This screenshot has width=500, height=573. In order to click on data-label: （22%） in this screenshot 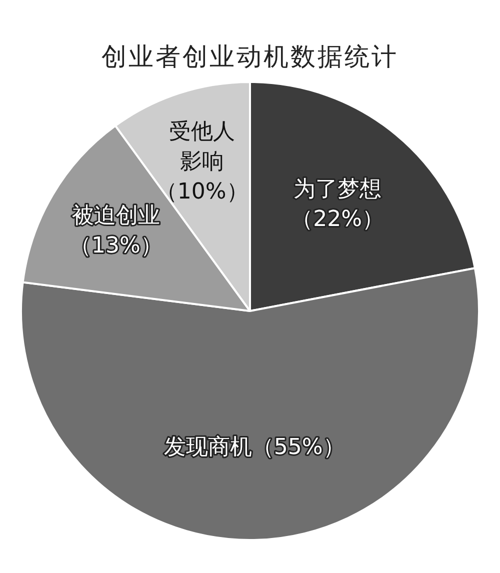, I will do `click(337, 219)`.